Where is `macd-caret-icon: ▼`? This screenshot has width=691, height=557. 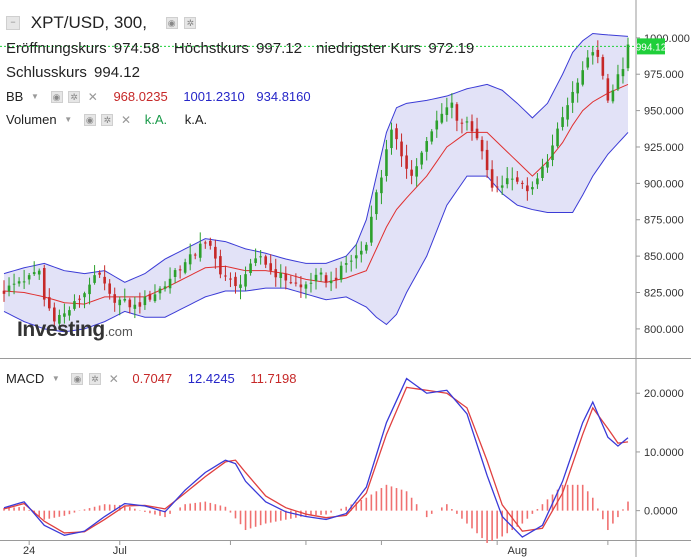 macd-caret-icon: ▼ is located at coordinates (55, 379).